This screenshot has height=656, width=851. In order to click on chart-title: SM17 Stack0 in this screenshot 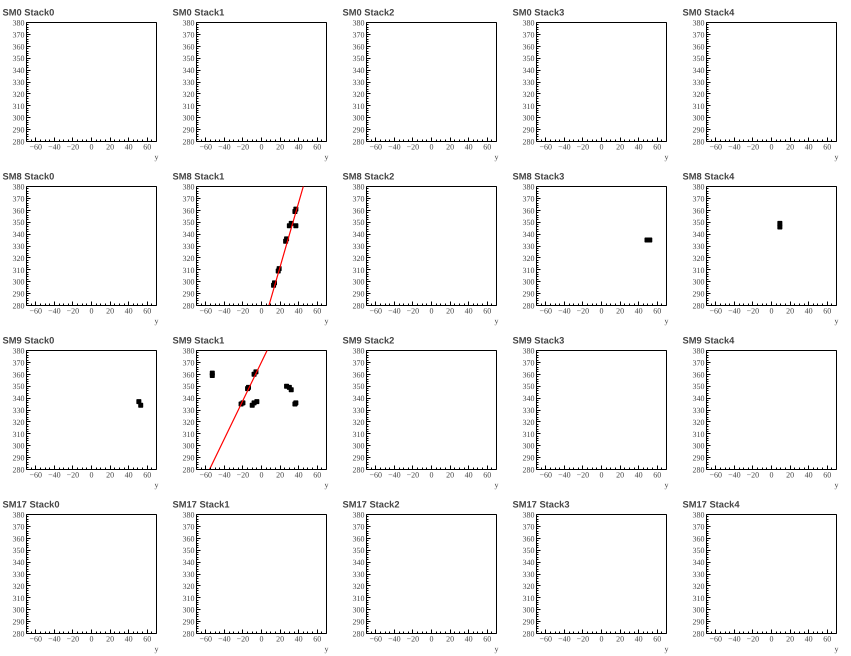, I will do `click(31, 505)`.